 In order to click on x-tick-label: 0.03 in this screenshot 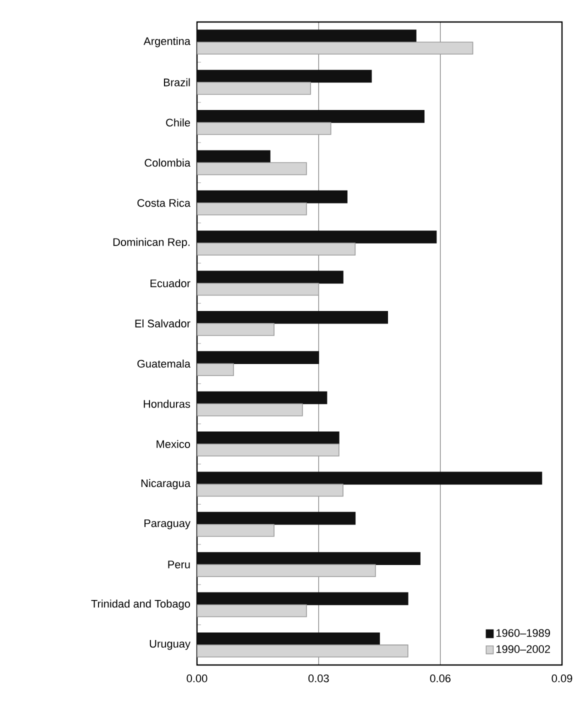, I will do `click(318, 678)`.